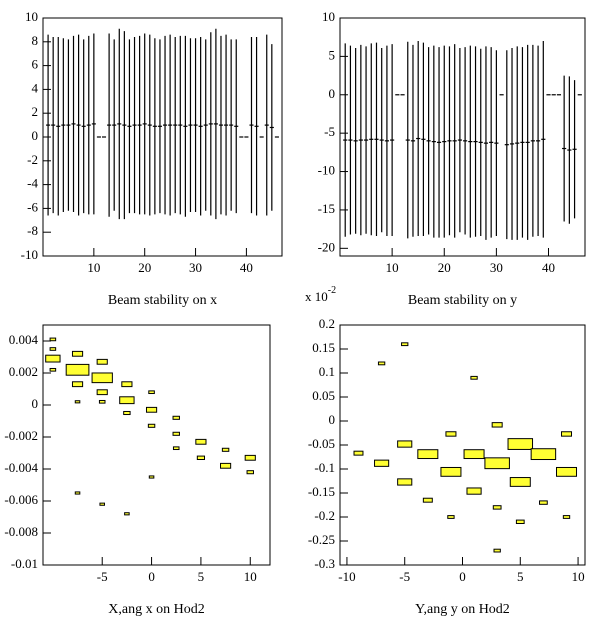  What do you see at coordinates (156, 609) in the screenshot?
I see `panel-title: X,ang x on Hod2` at bounding box center [156, 609].